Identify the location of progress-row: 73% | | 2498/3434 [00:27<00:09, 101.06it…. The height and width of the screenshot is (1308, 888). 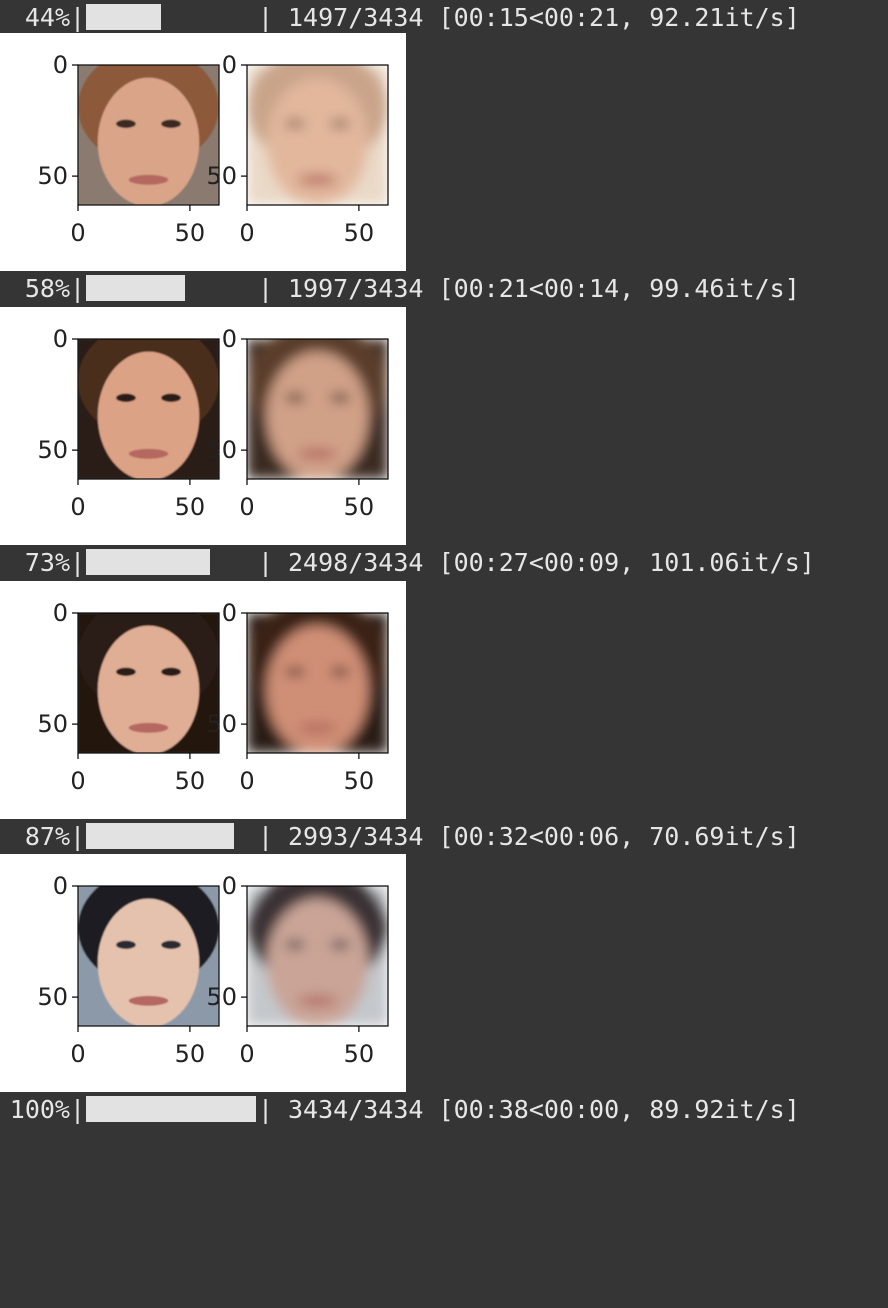
(444, 563).